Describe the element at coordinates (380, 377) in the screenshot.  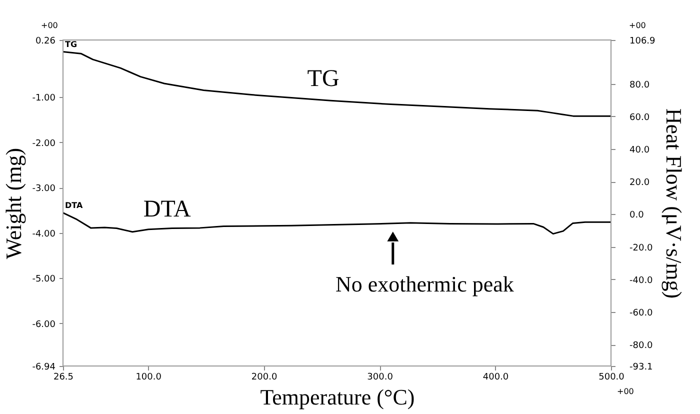
I see `x-tick-label: 300.0` at that location.